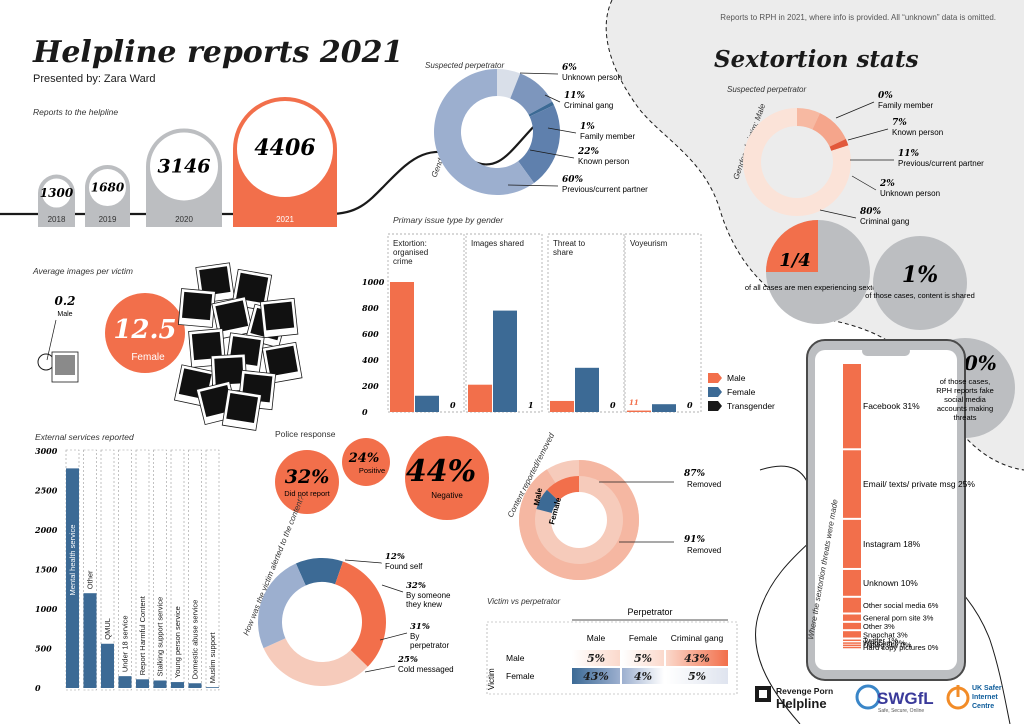 This screenshot has width=1024, height=724. Describe the element at coordinates (403, 261) in the screenshot. I see `text-line: crime` at that location.